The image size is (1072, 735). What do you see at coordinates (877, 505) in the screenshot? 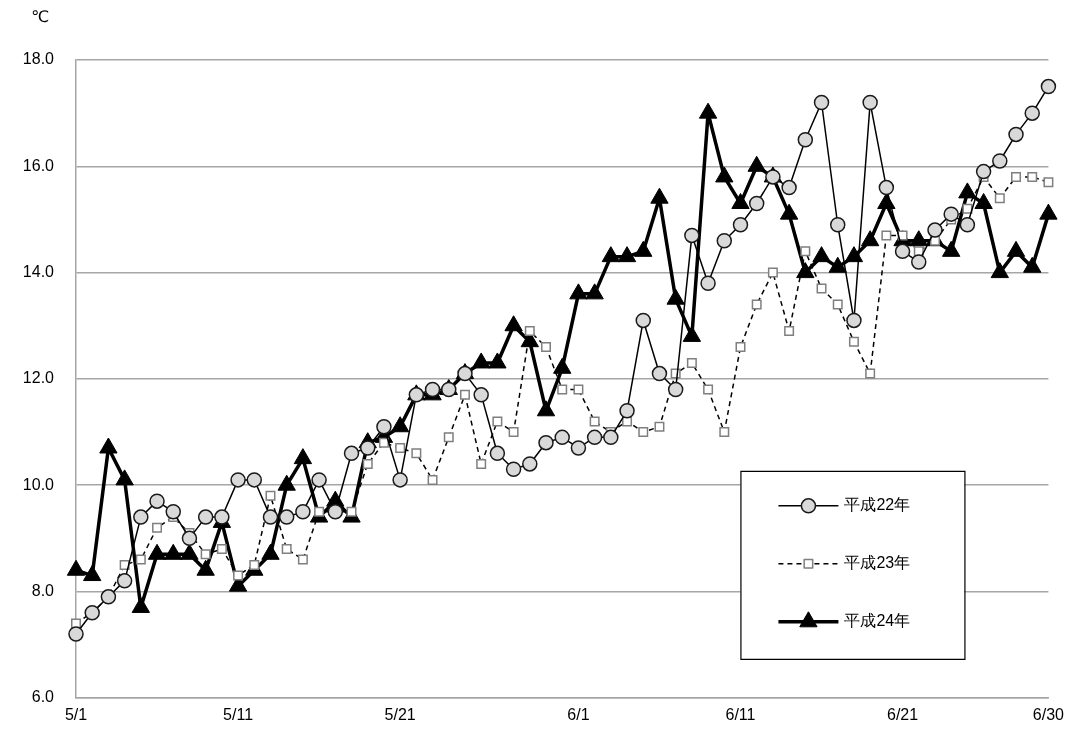
I see `legend-label: 平成22年` at bounding box center [877, 505].